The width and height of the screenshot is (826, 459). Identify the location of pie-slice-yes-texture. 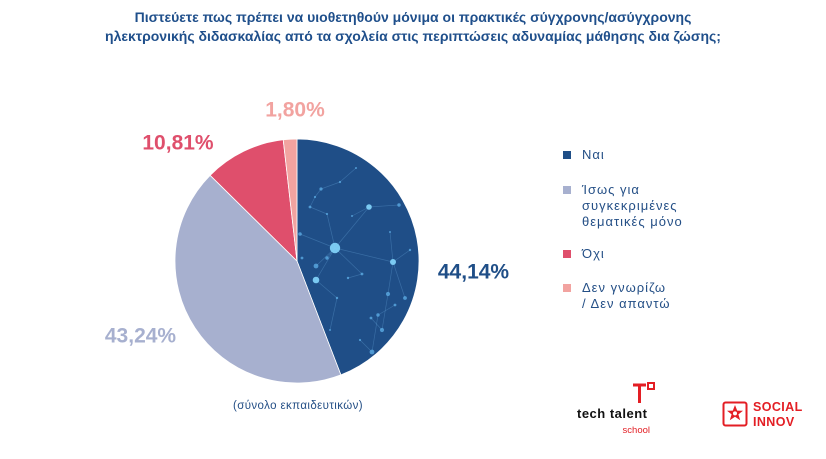
(355, 261).